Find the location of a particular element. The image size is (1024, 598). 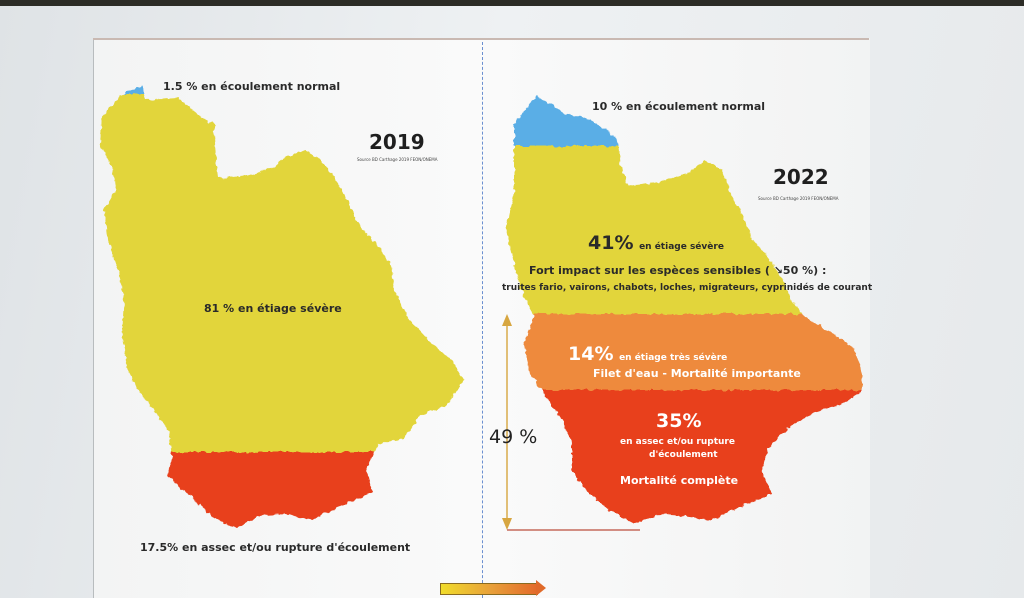

map-2019-dry-region is located at coordinates (282, 490).